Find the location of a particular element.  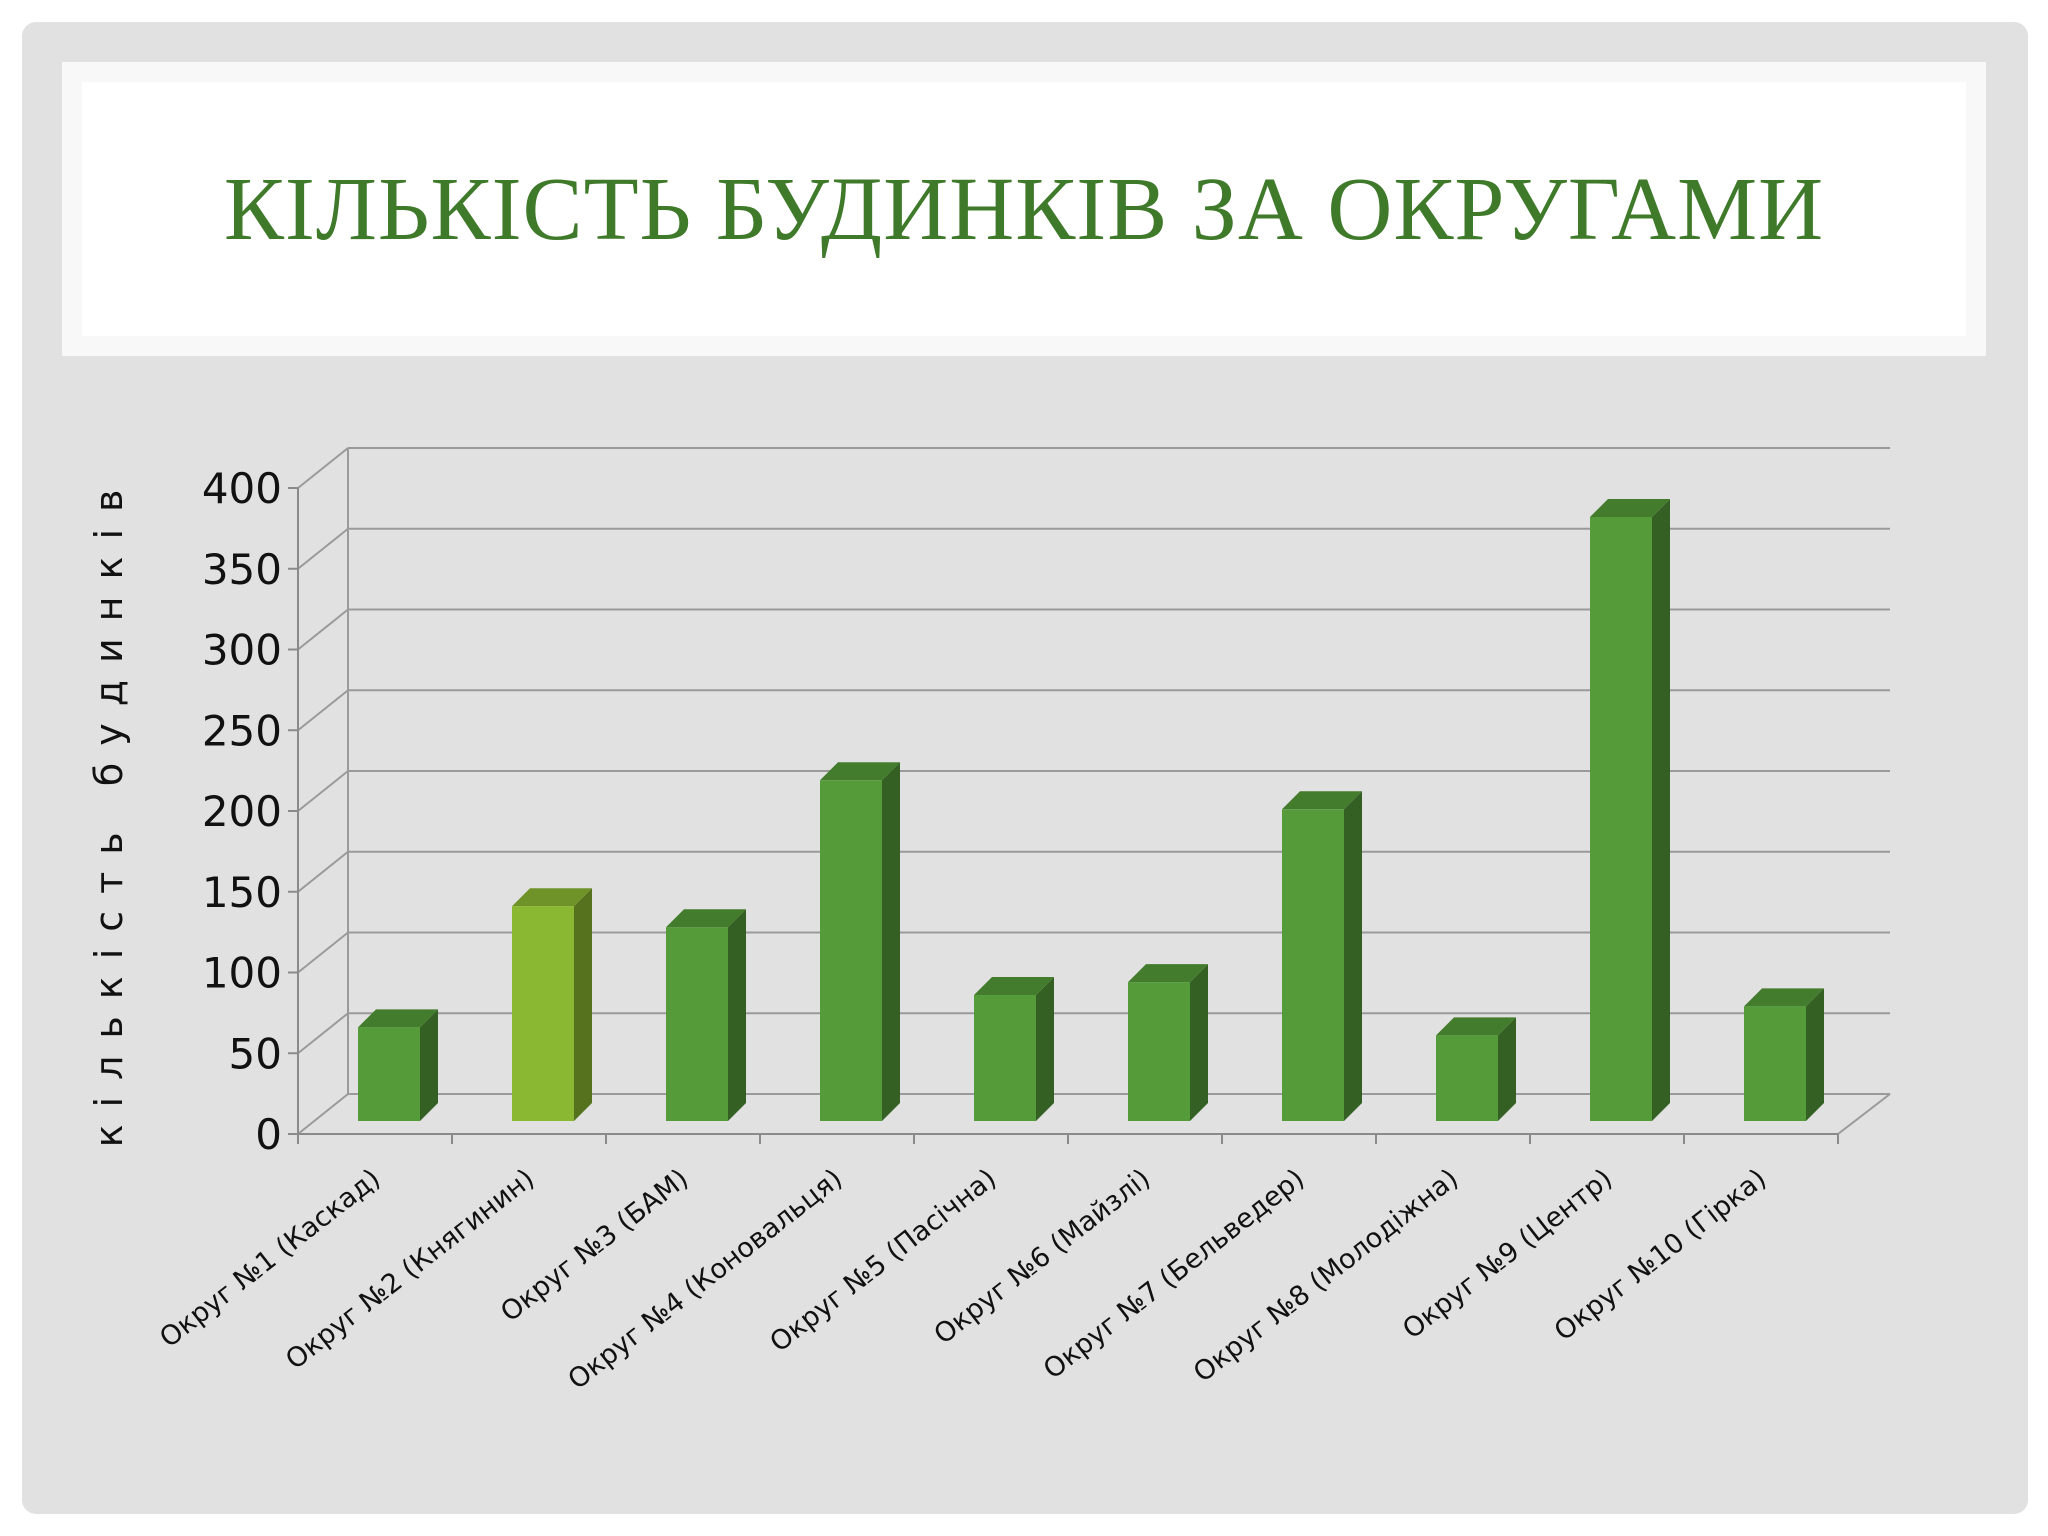

y-axis-title: кількість будинків is located at coordinates (109, 810).